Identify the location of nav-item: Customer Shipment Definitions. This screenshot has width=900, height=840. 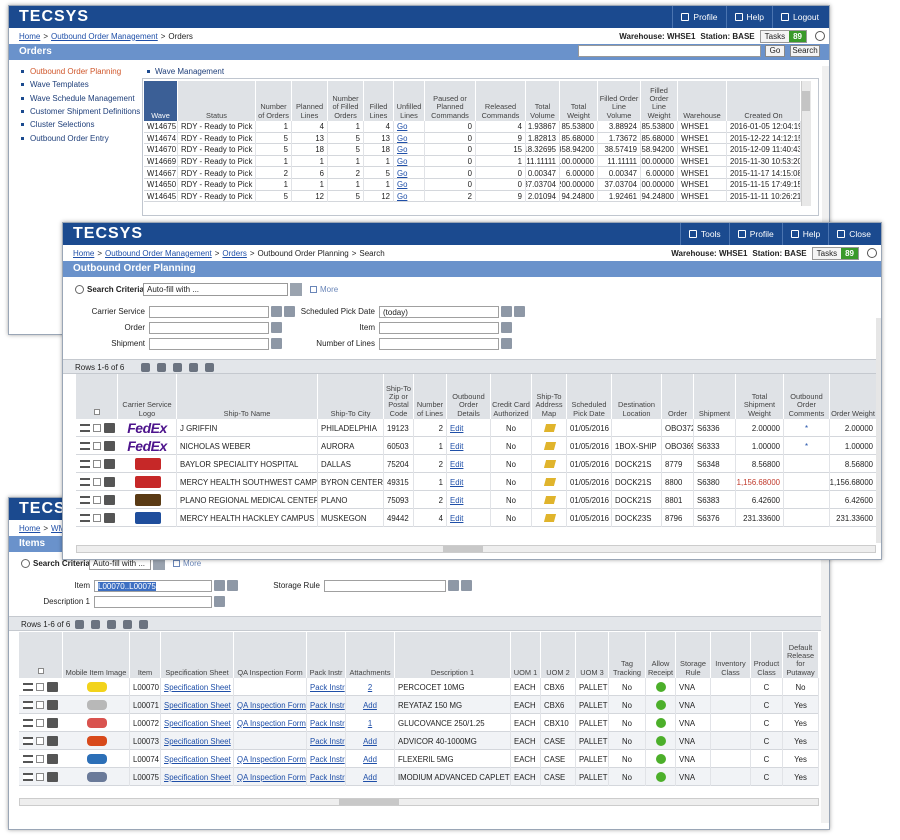
(85, 111).